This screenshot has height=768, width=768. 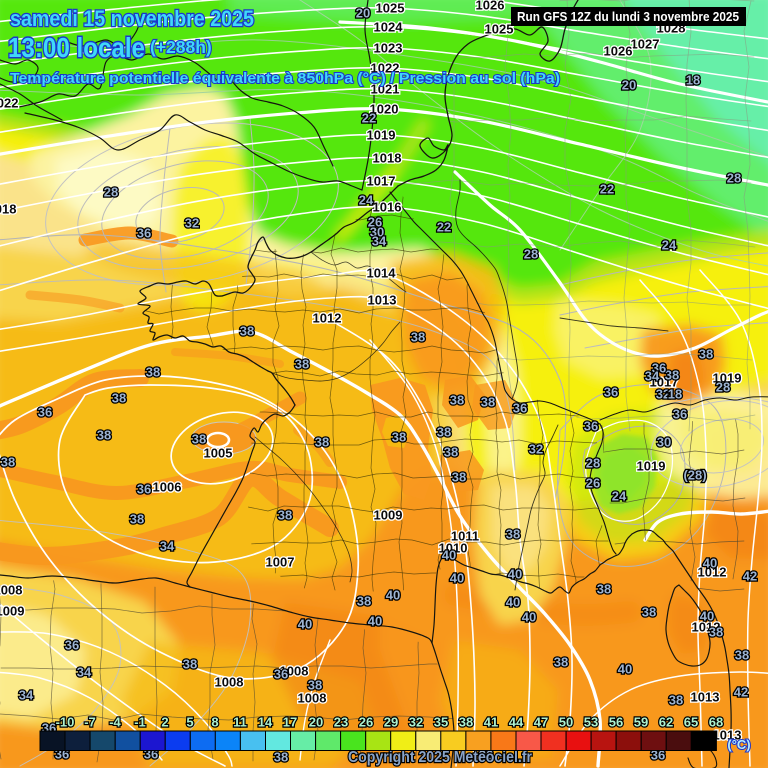 What do you see at coordinates (218, 453) in the screenshot?
I see `svg-text: 1005` at bounding box center [218, 453].